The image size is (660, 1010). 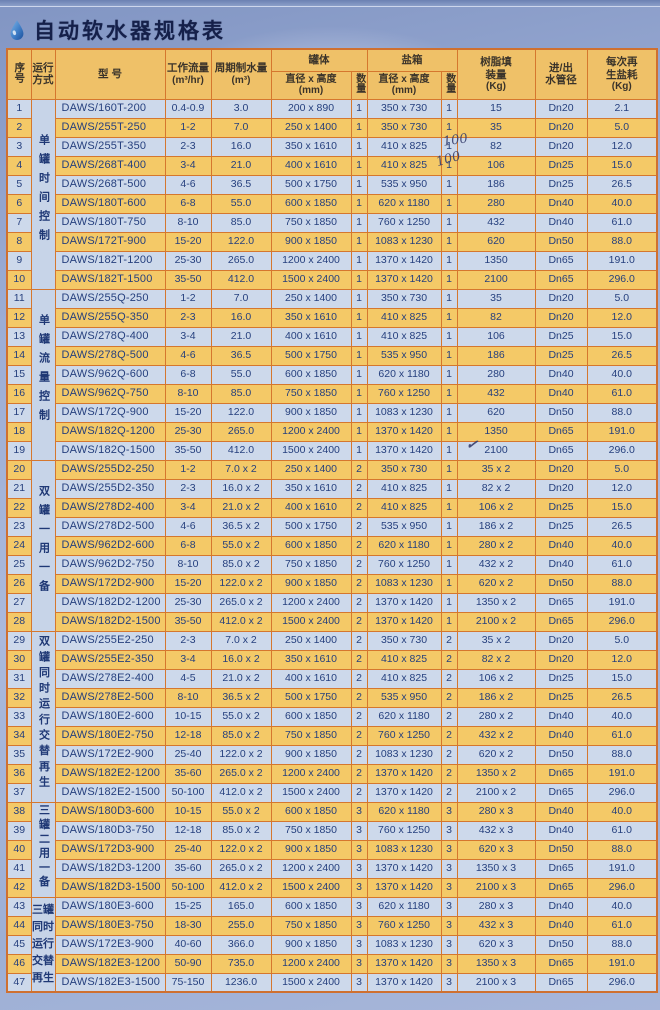 I want to click on cell-model: DAWS/180T-750, so click(x=110, y=222).